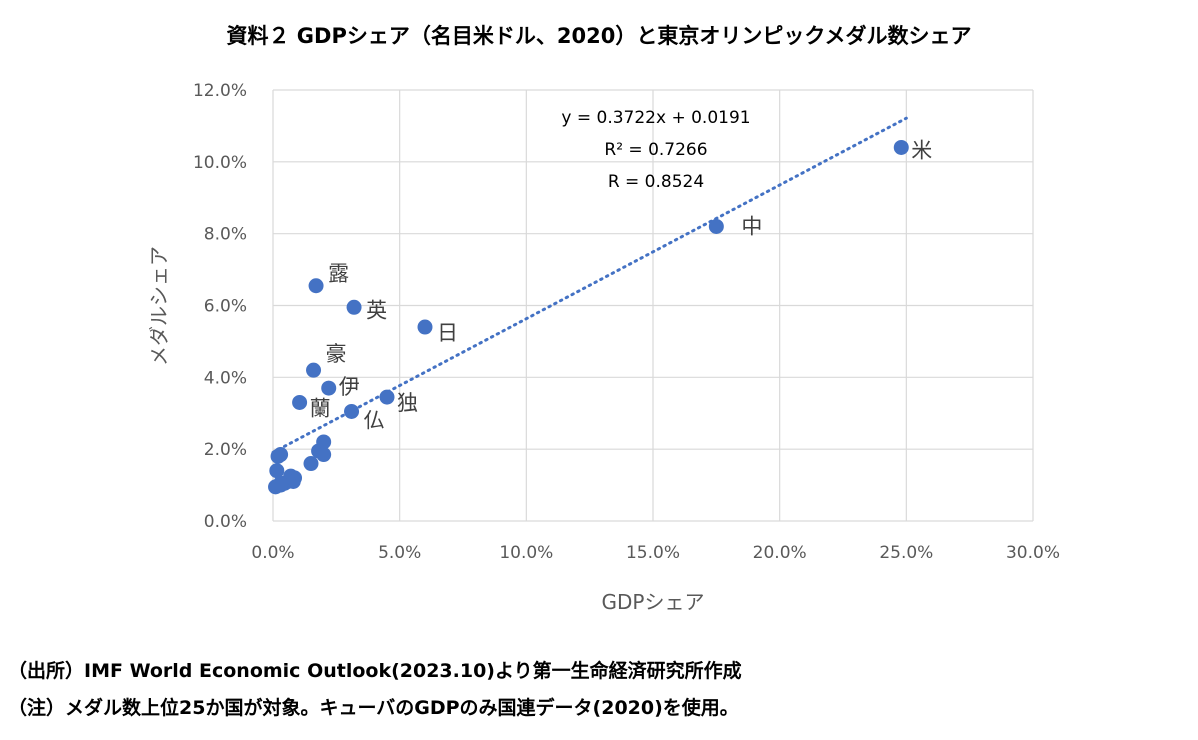 This screenshot has height=740, width=1198. I want to click on point-label: 伊, so click(349, 387).